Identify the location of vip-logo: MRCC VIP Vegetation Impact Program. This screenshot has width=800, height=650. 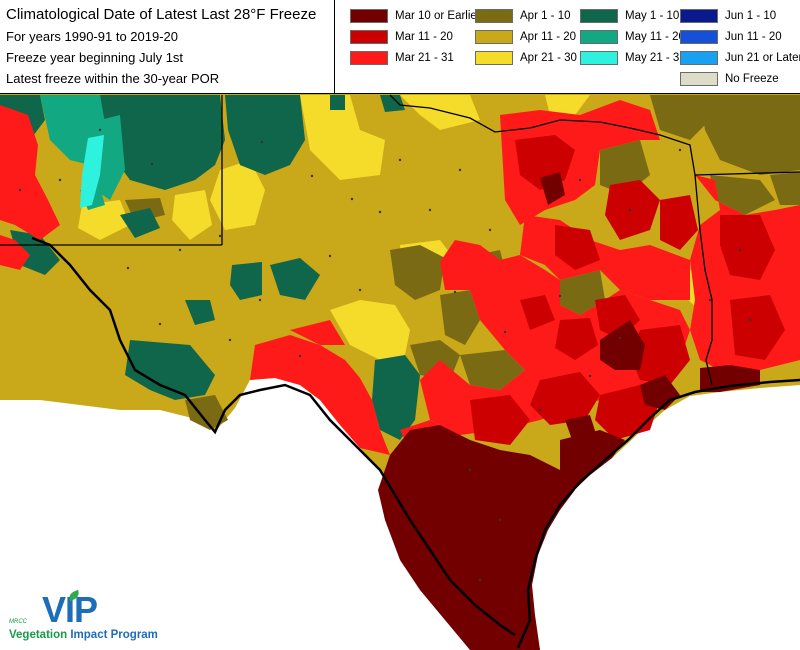
(84, 618).